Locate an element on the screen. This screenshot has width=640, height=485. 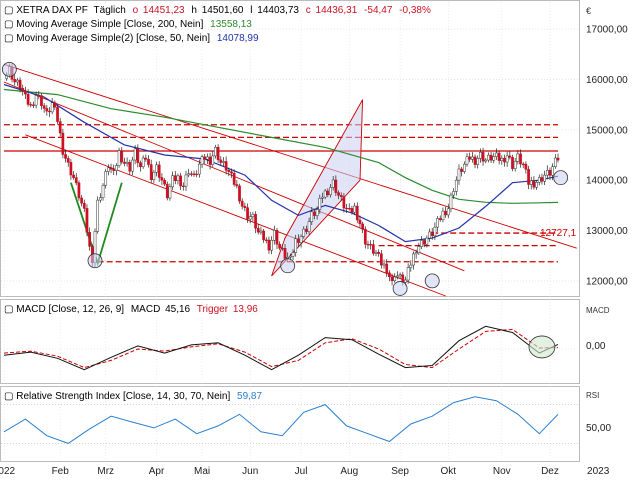
rsi-panel-frame is located at coordinates (290, 424).